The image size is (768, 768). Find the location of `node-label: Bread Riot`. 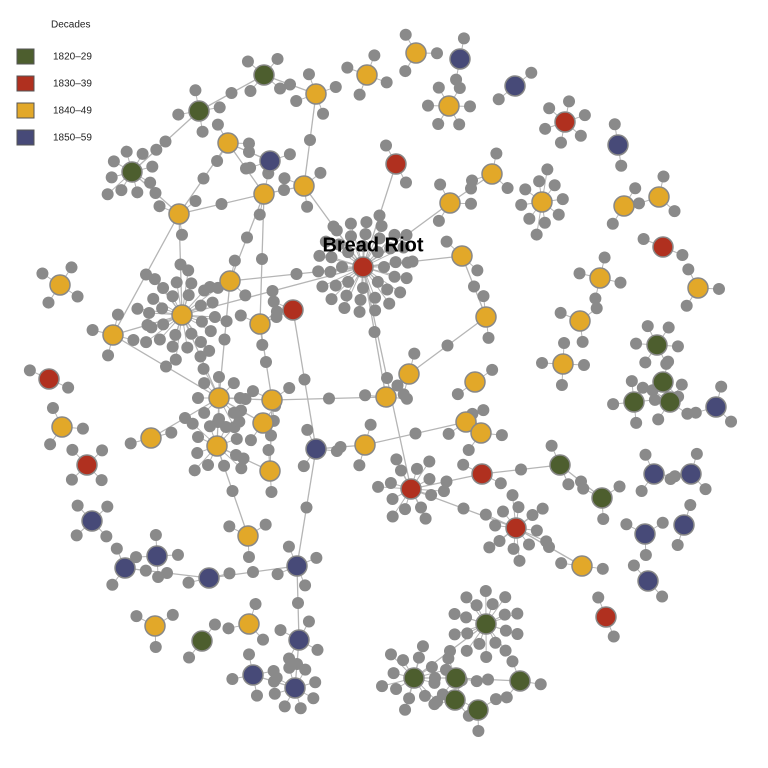

node-label: Bread Riot is located at coordinates (372, 245).